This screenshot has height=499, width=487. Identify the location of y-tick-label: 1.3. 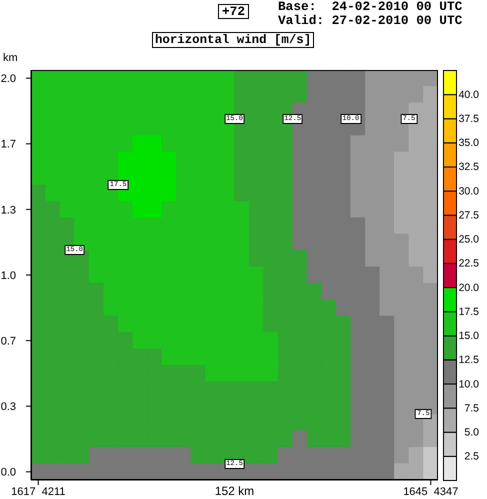
(8, 210).